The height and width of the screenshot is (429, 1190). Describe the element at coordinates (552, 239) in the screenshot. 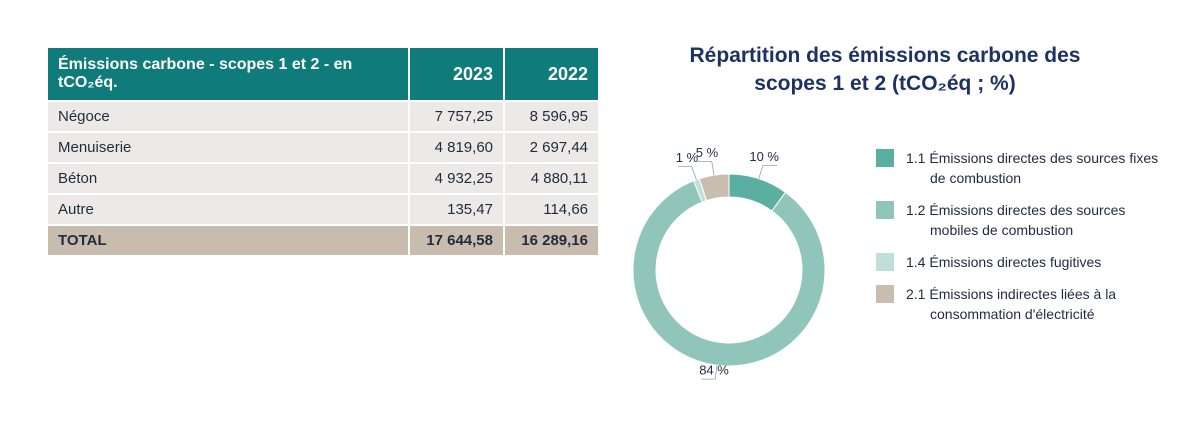

I see `total-cell: 16 289,16` at that location.